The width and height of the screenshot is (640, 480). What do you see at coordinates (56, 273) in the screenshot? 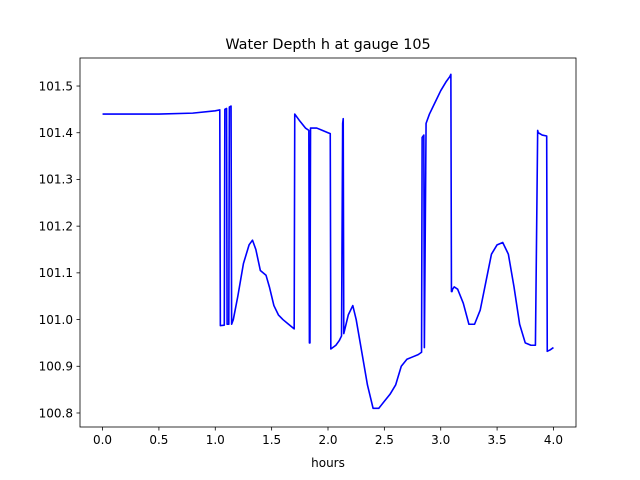
I see `y-tick-label: 101.1` at bounding box center [56, 273].